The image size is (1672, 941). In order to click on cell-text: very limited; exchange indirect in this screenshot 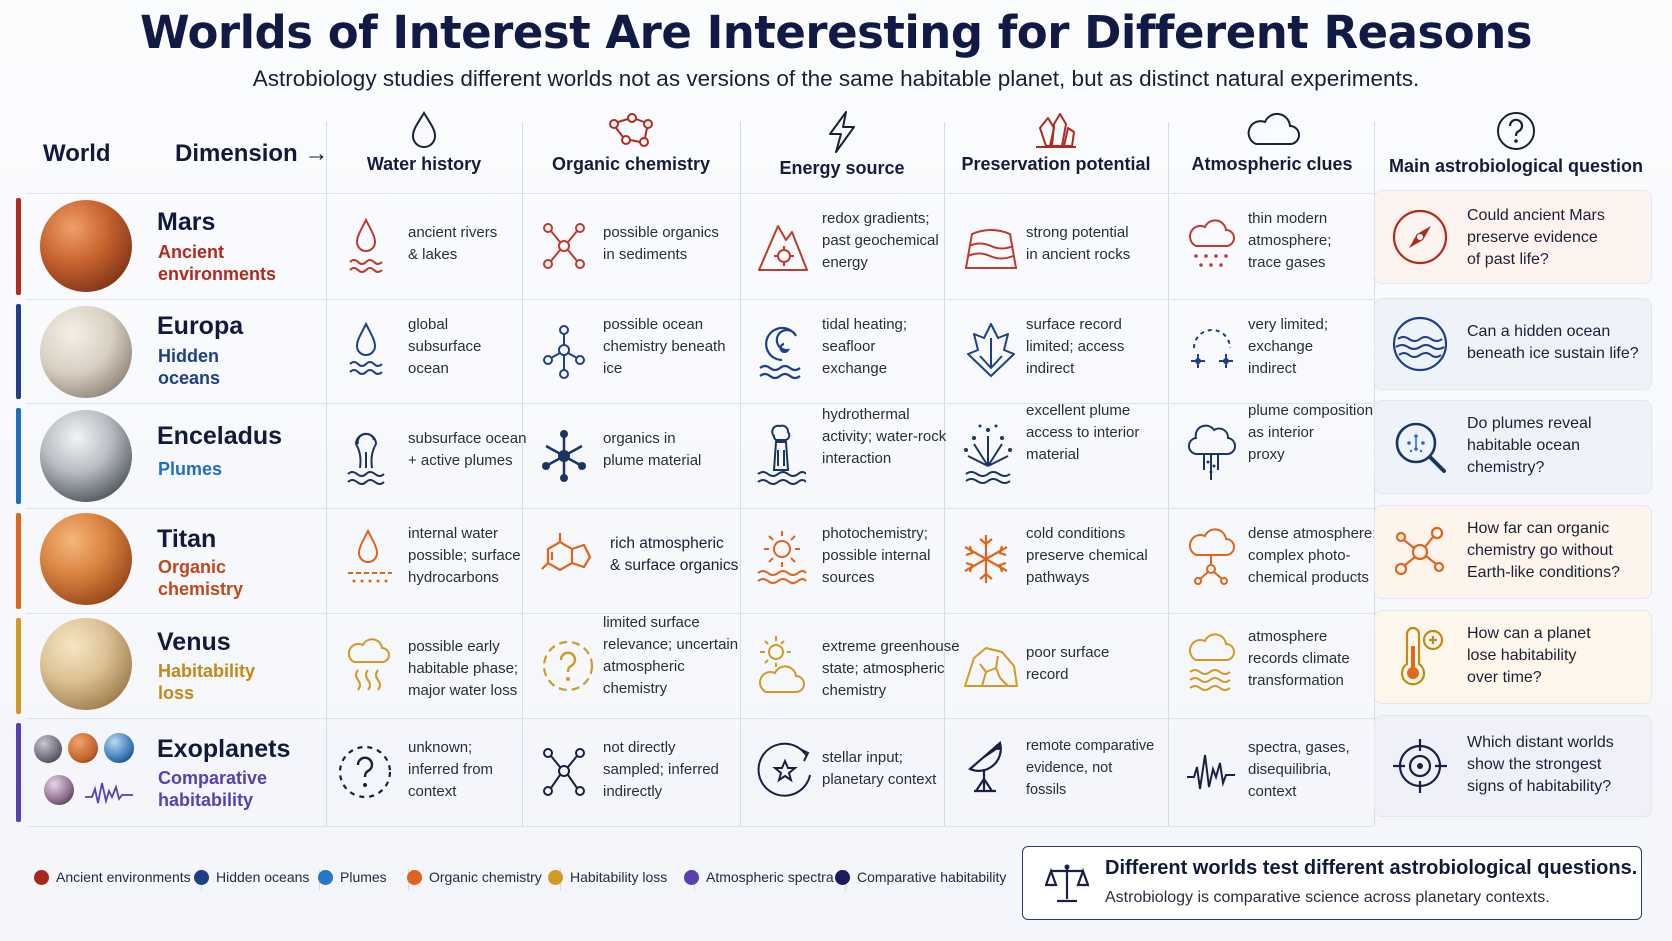, I will do `click(1288, 346)`.